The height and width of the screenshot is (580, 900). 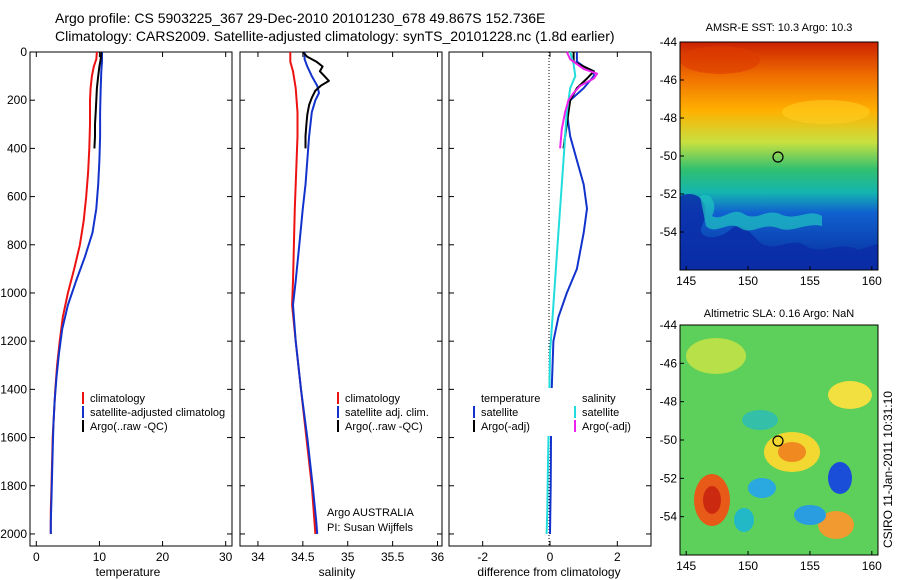 I want to click on legend-label-sal-satellite: satellite, so click(x=600, y=413).